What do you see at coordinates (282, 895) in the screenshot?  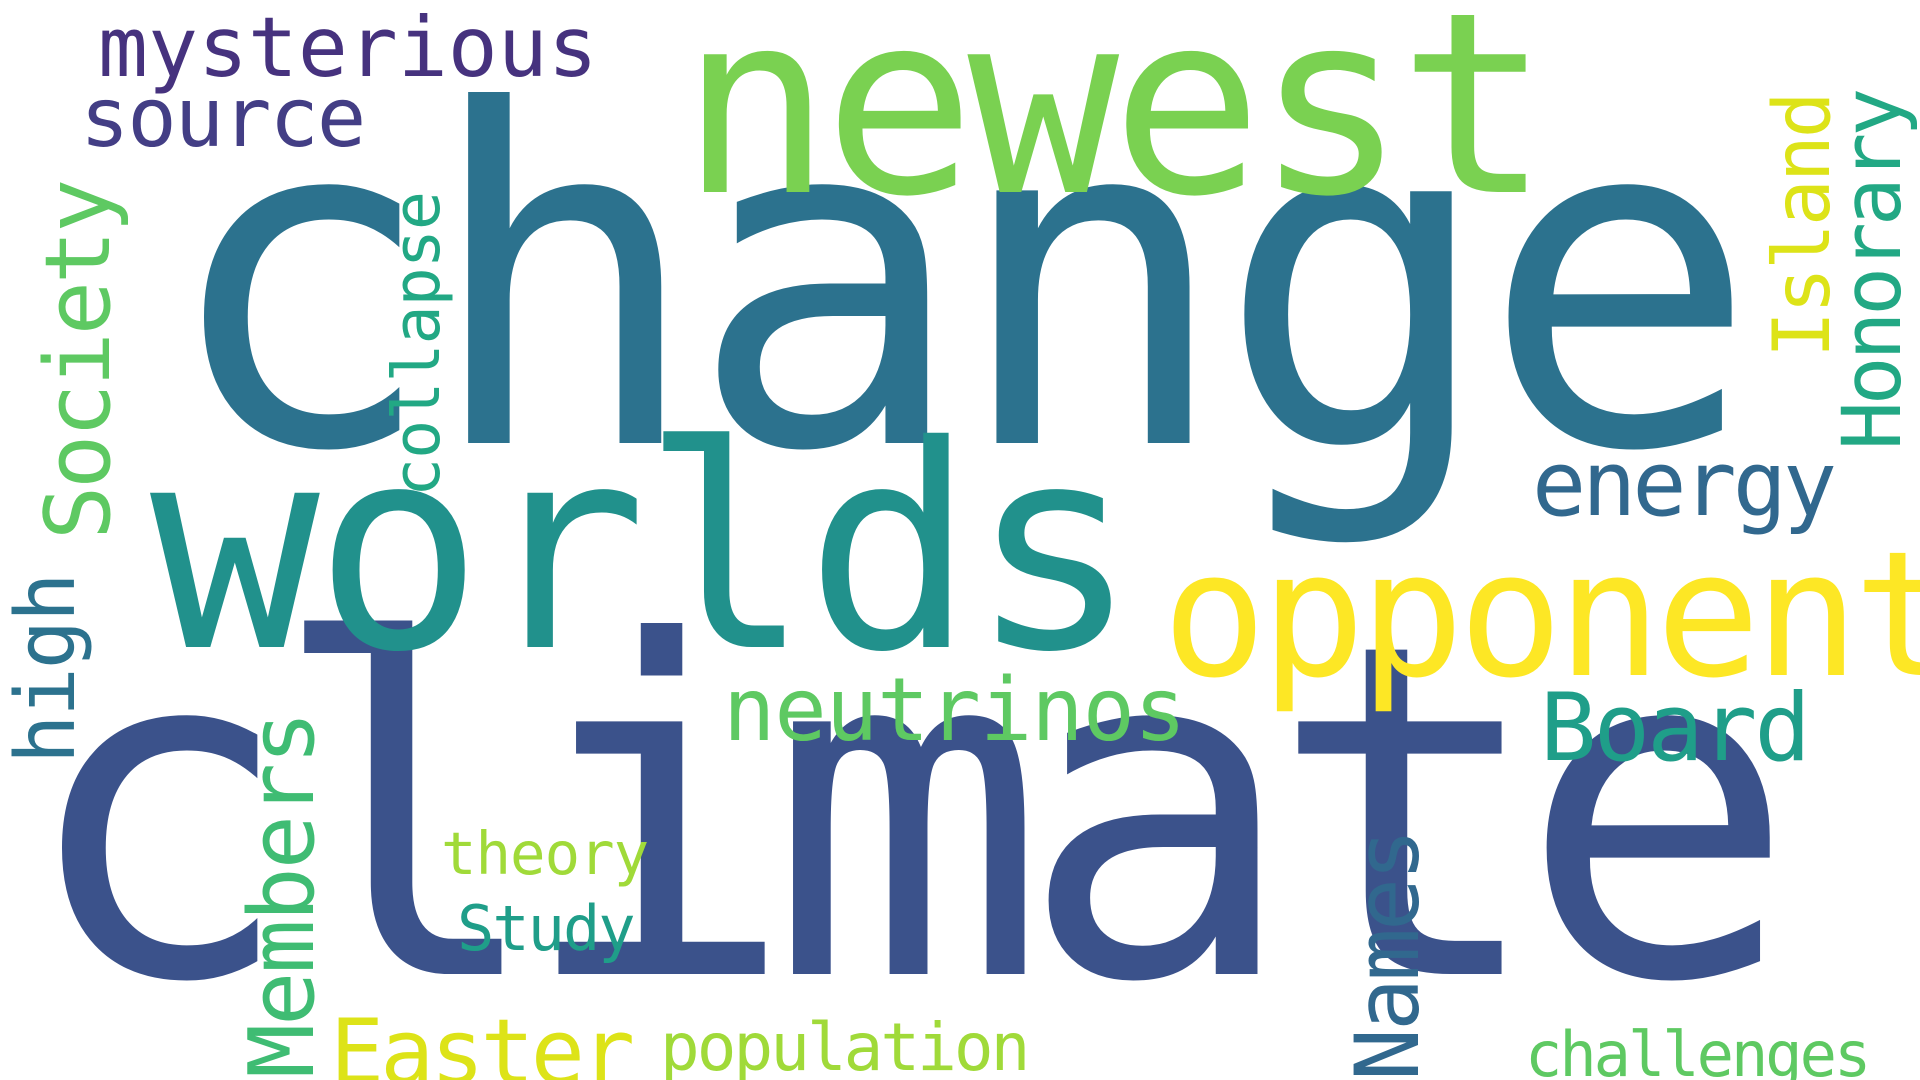 I see `word-members: Members` at bounding box center [282, 895].